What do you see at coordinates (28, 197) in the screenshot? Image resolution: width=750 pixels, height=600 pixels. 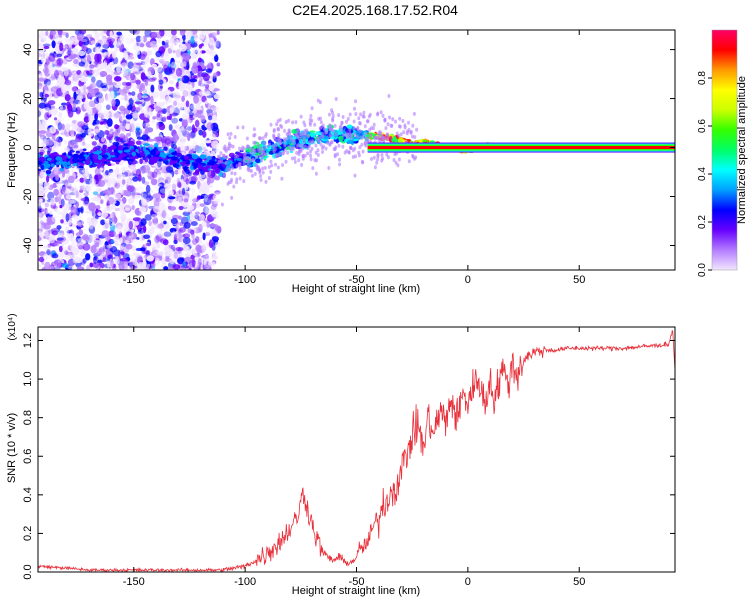 I see `y-tick-label: -20` at bounding box center [28, 197].